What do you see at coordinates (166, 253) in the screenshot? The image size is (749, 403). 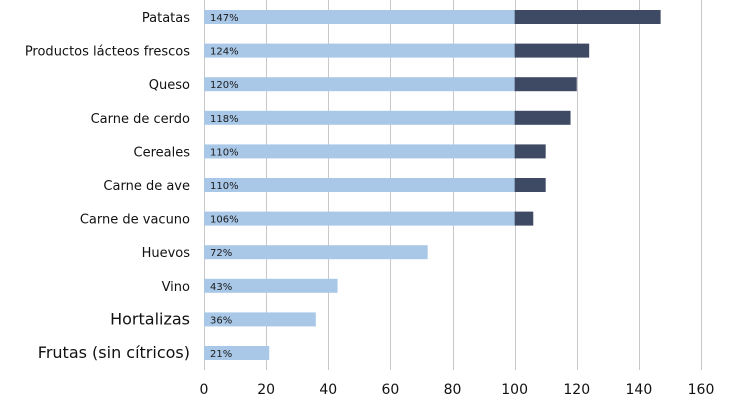 I see `category-label: Huevos` at bounding box center [166, 253].